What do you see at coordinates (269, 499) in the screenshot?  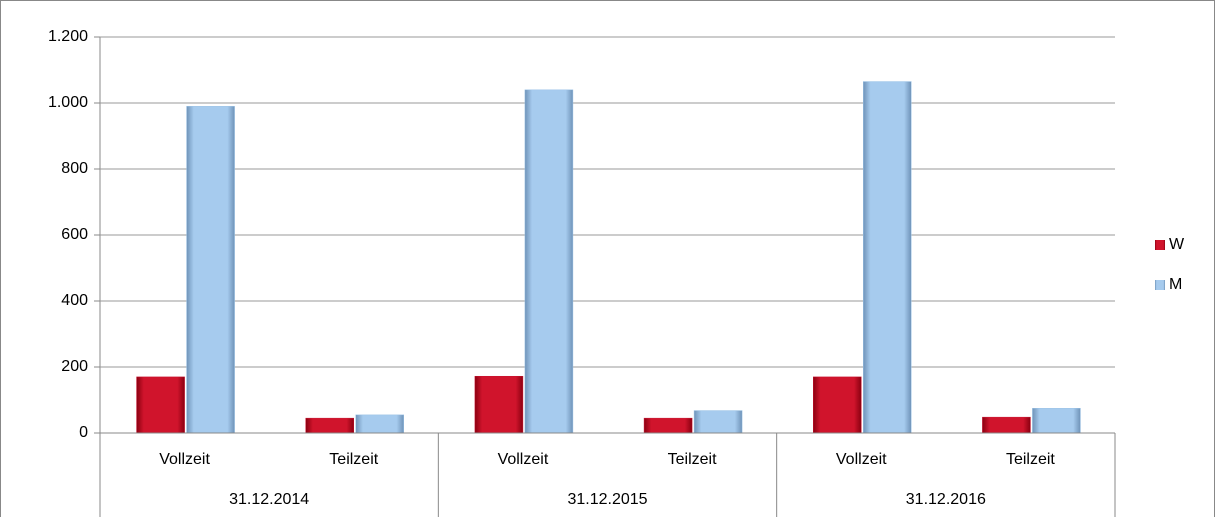 I see `group-label: 31.12.2014` at bounding box center [269, 499].